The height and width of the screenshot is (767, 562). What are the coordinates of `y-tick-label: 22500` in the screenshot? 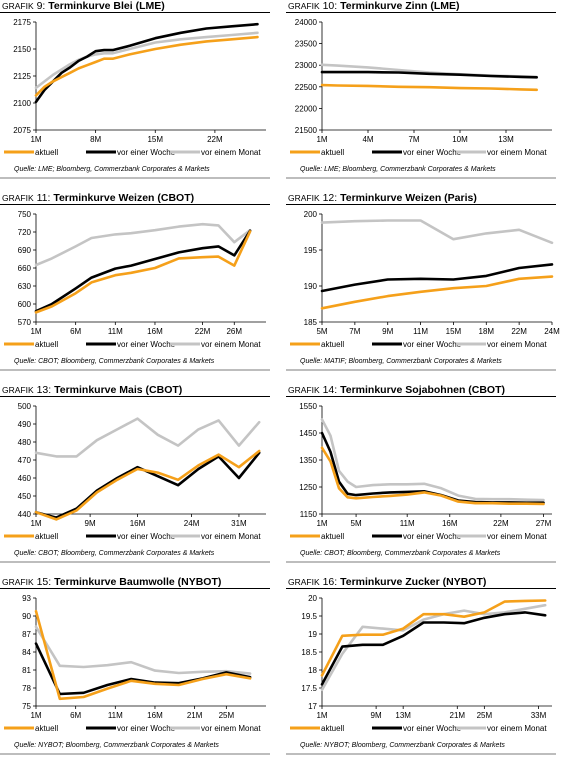 It's located at (306, 87).